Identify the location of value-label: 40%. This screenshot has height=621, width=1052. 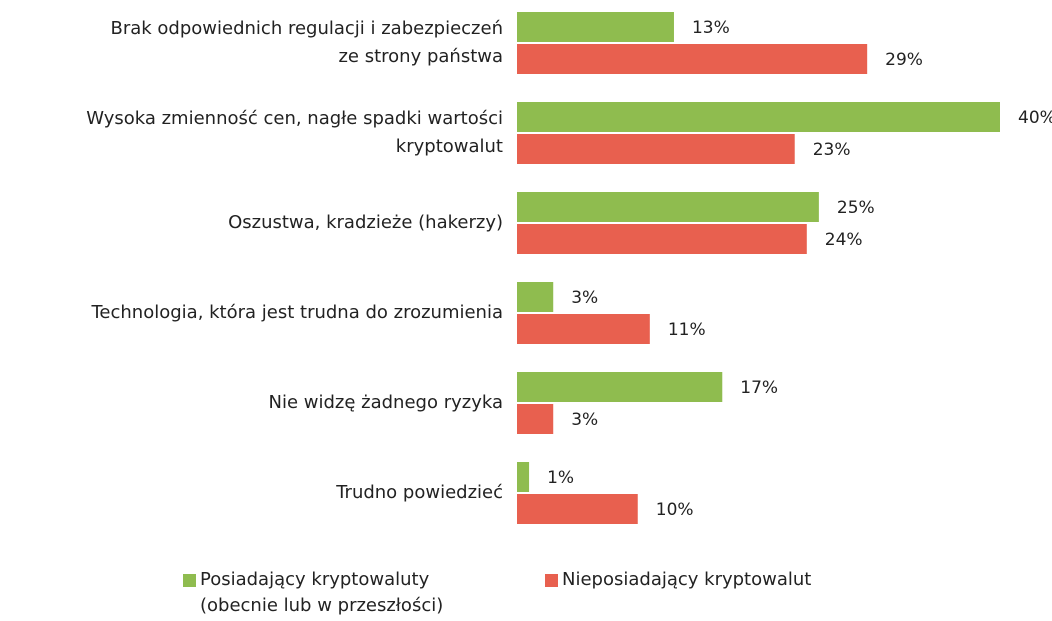
(1035, 118).